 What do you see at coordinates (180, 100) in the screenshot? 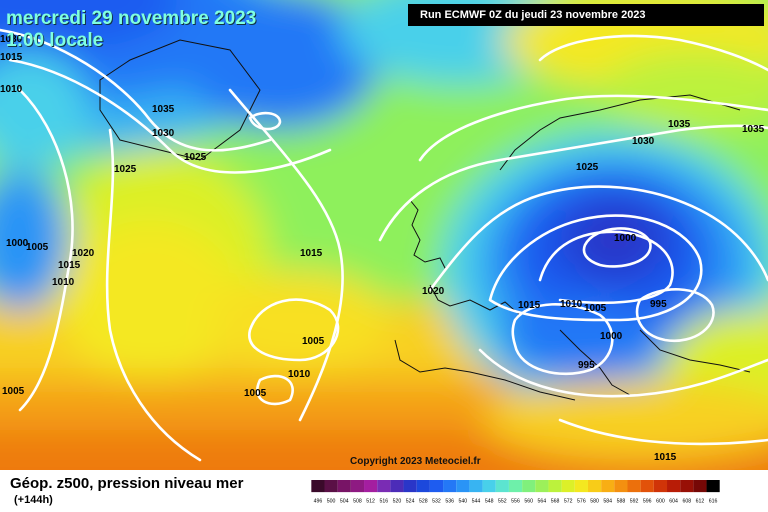
I see `greenland-coast` at bounding box center [180, 100].